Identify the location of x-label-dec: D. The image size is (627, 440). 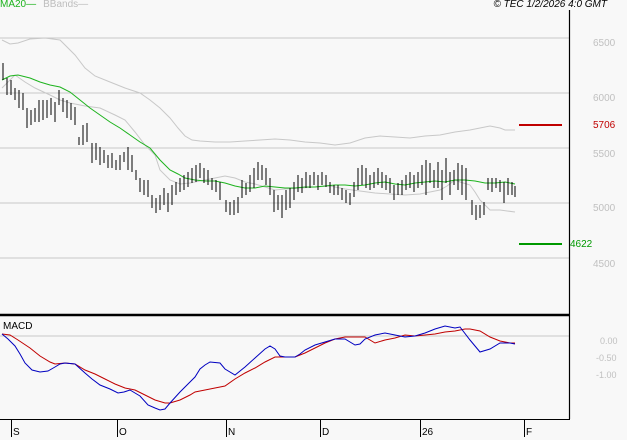
(326, 432).